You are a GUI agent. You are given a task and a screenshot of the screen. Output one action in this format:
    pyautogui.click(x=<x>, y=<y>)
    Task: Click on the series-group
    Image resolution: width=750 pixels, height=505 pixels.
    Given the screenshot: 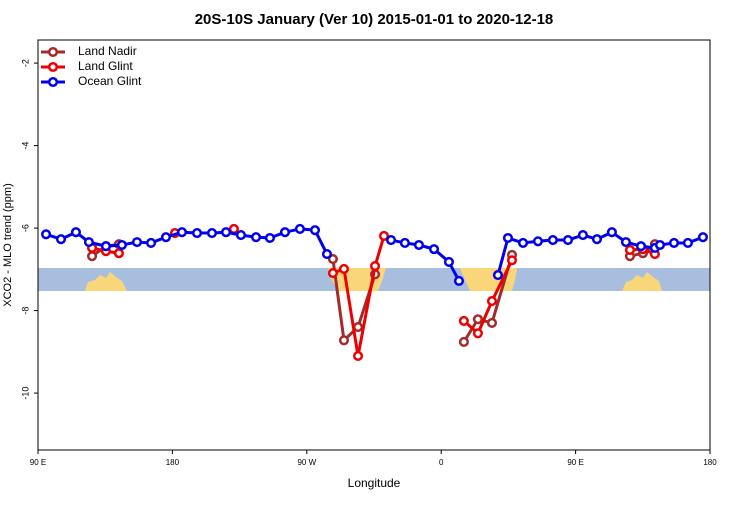 What is the action you would take?
    pyautogui.click(x=375, y=254)
    